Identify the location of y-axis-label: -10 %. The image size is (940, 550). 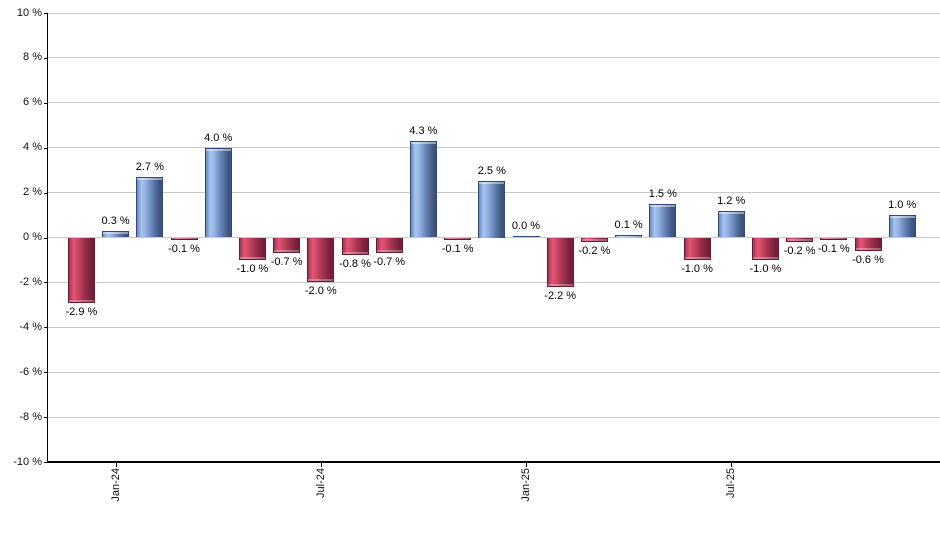
(27, 461).